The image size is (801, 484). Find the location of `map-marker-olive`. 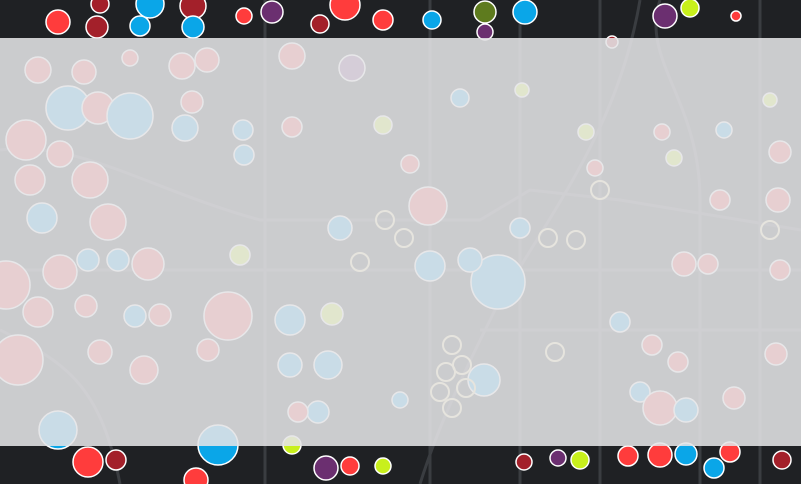

map-marker-olive is located at coordinates (485, 12).